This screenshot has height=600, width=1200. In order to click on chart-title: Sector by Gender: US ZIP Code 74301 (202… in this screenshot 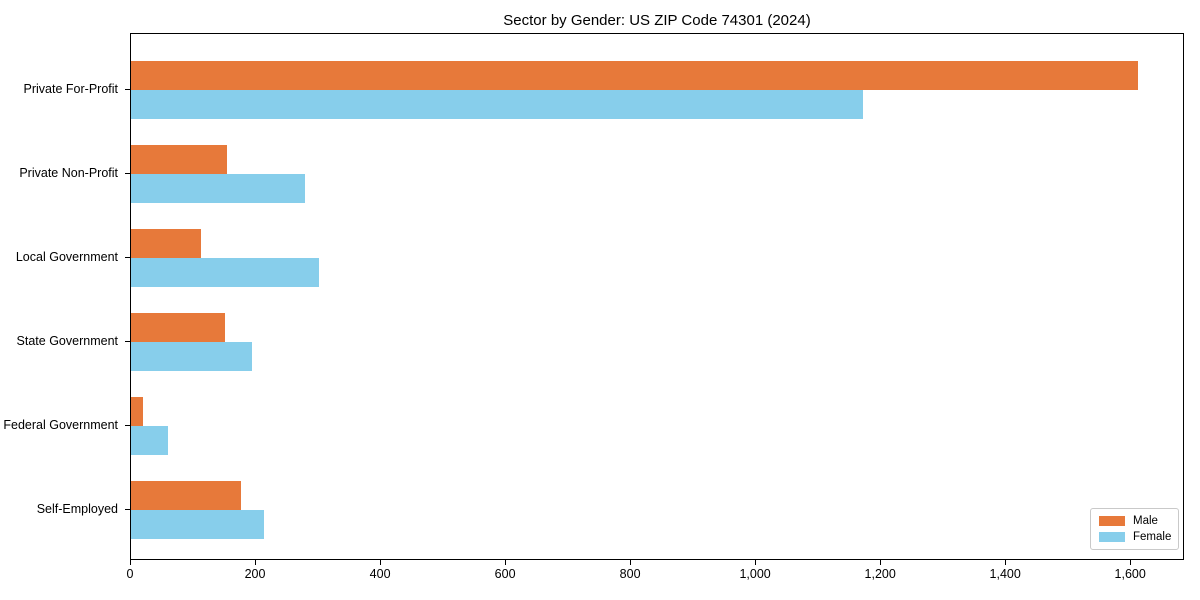, I will do `click(657, 20)`.